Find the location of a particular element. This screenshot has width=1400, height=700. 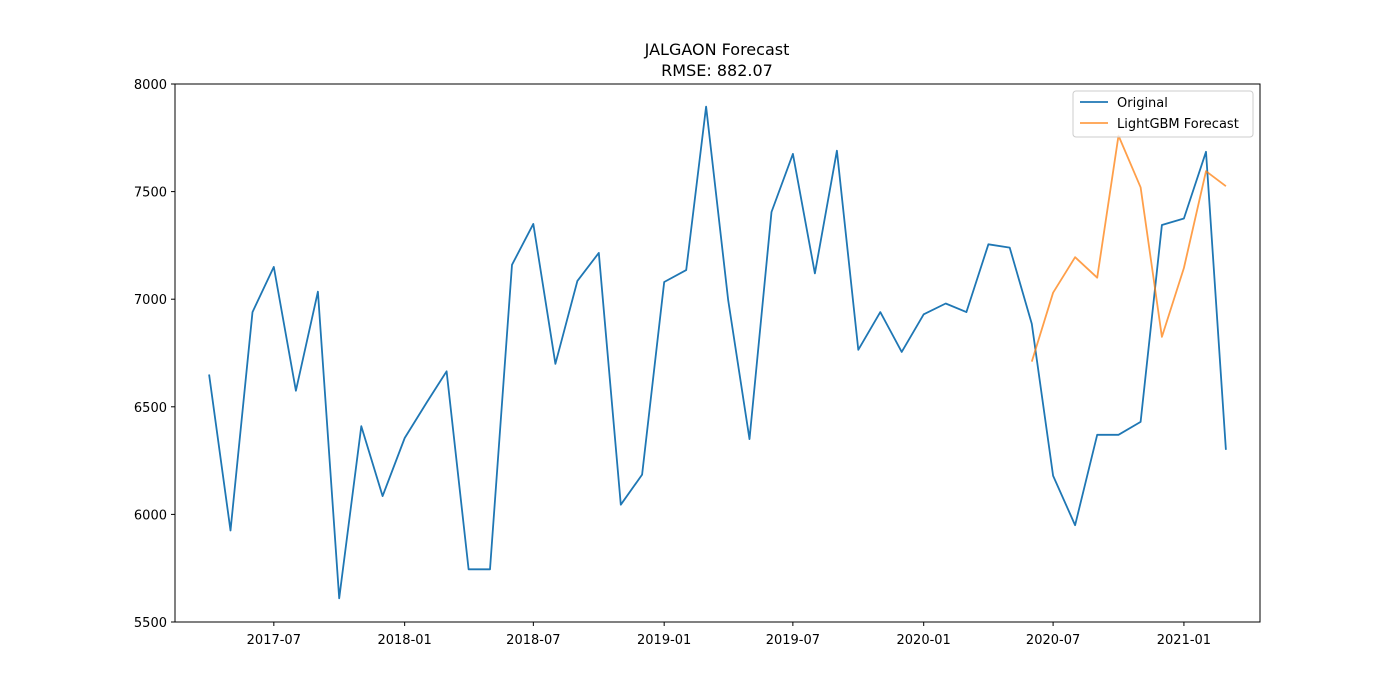

x-tick-label-6: 2020-07 is located at coordinates (1053, 640).